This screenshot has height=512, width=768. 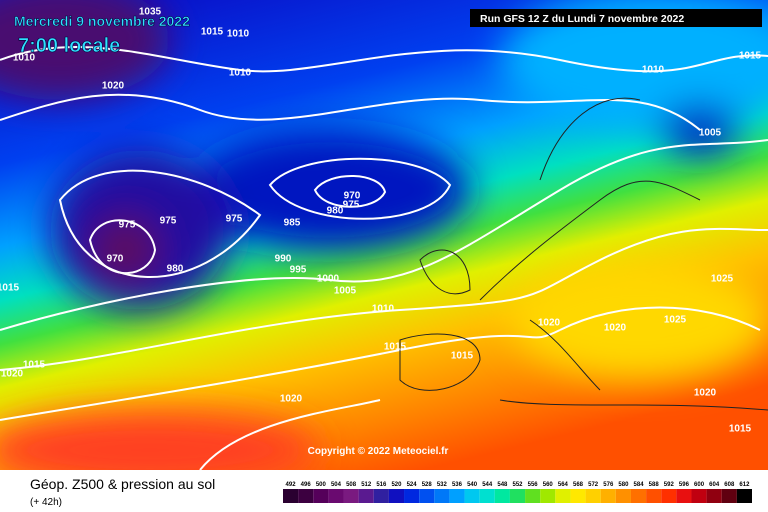 What do you see at coordinates (714, 485) in the screenshot?
I see `scale-label: 604` at bounding box center [714, 485].